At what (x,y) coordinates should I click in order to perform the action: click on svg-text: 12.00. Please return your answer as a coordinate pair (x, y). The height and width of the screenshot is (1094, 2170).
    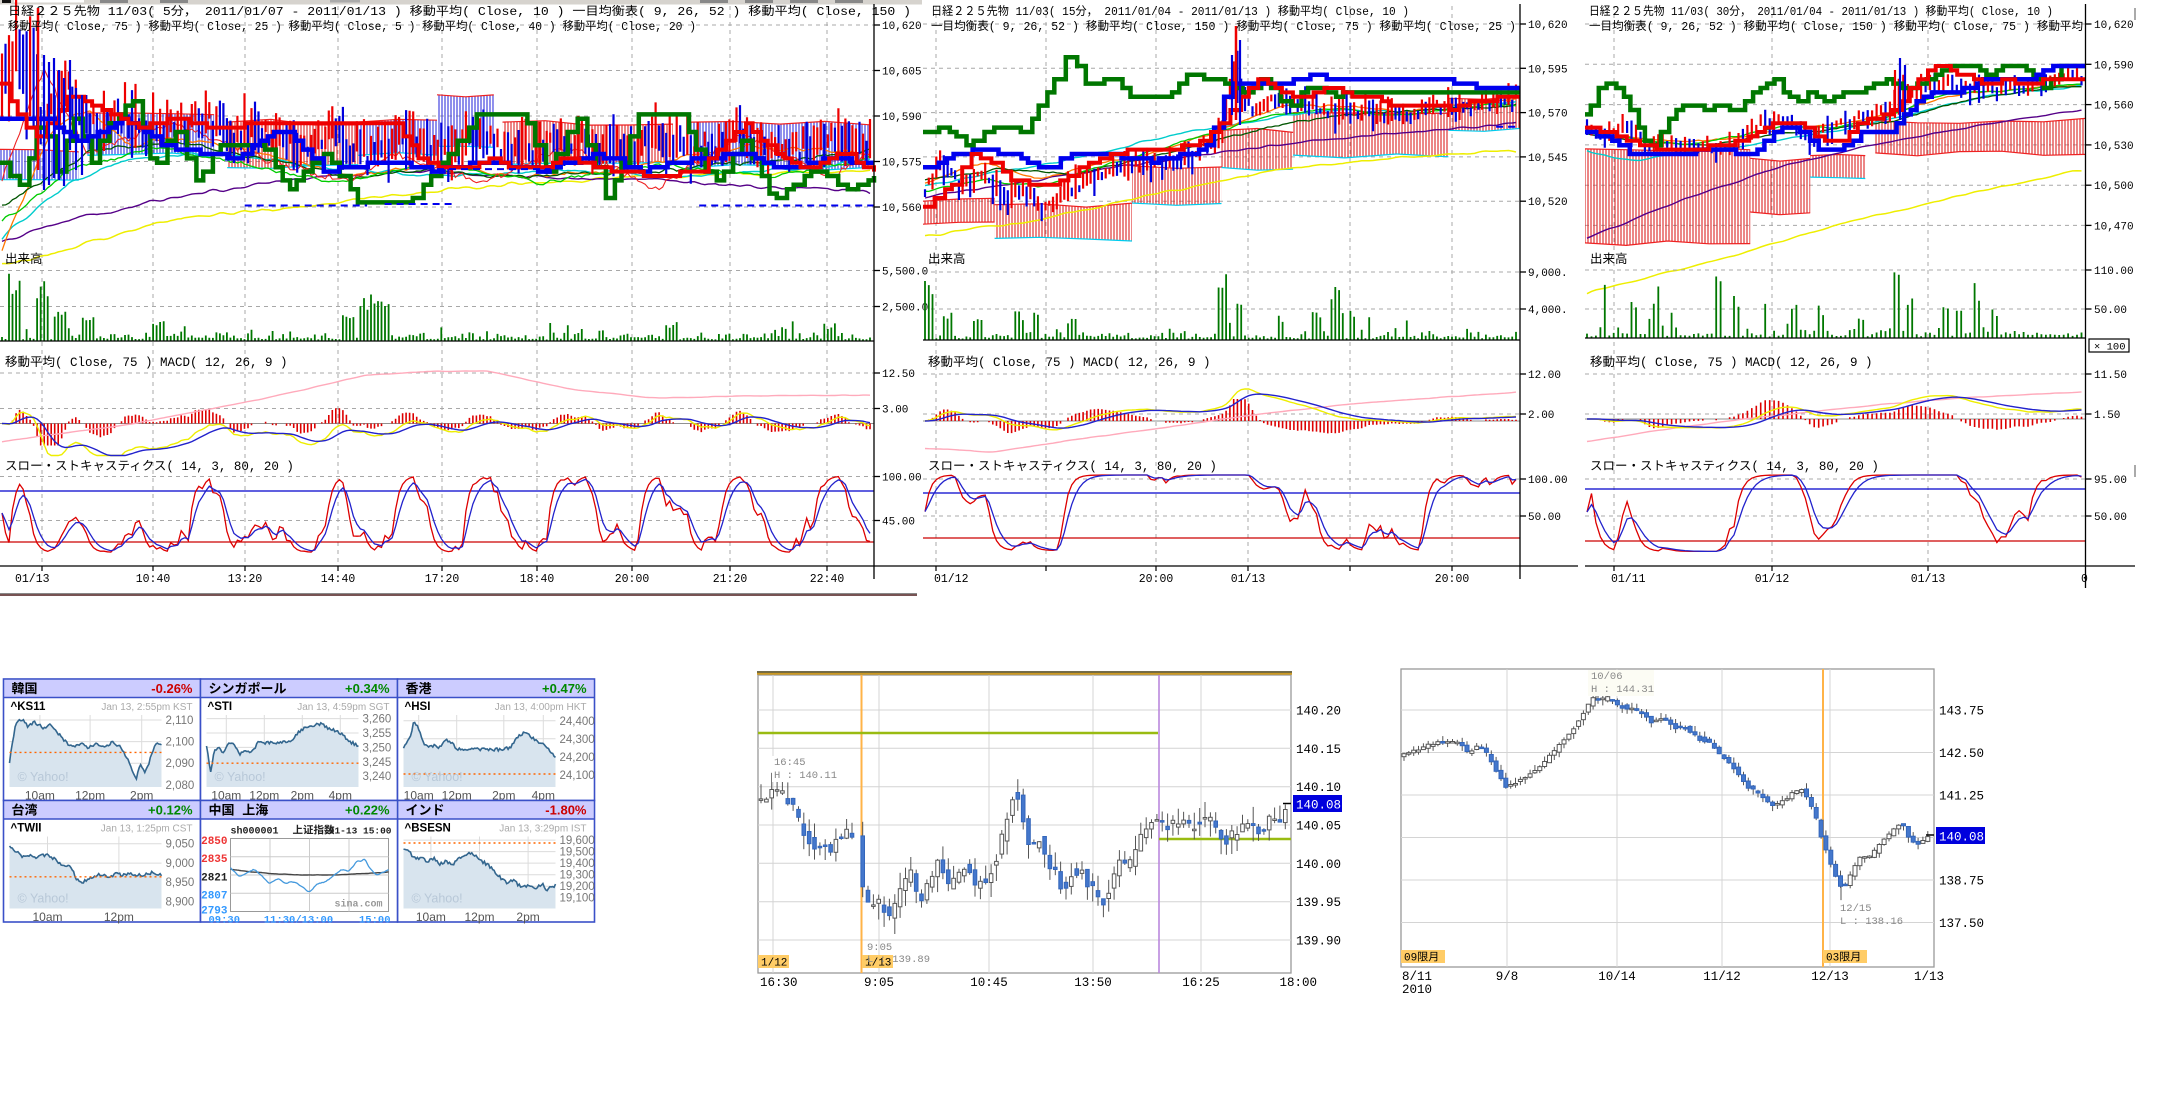
    Looking at the image, I should click on (1544, 374).